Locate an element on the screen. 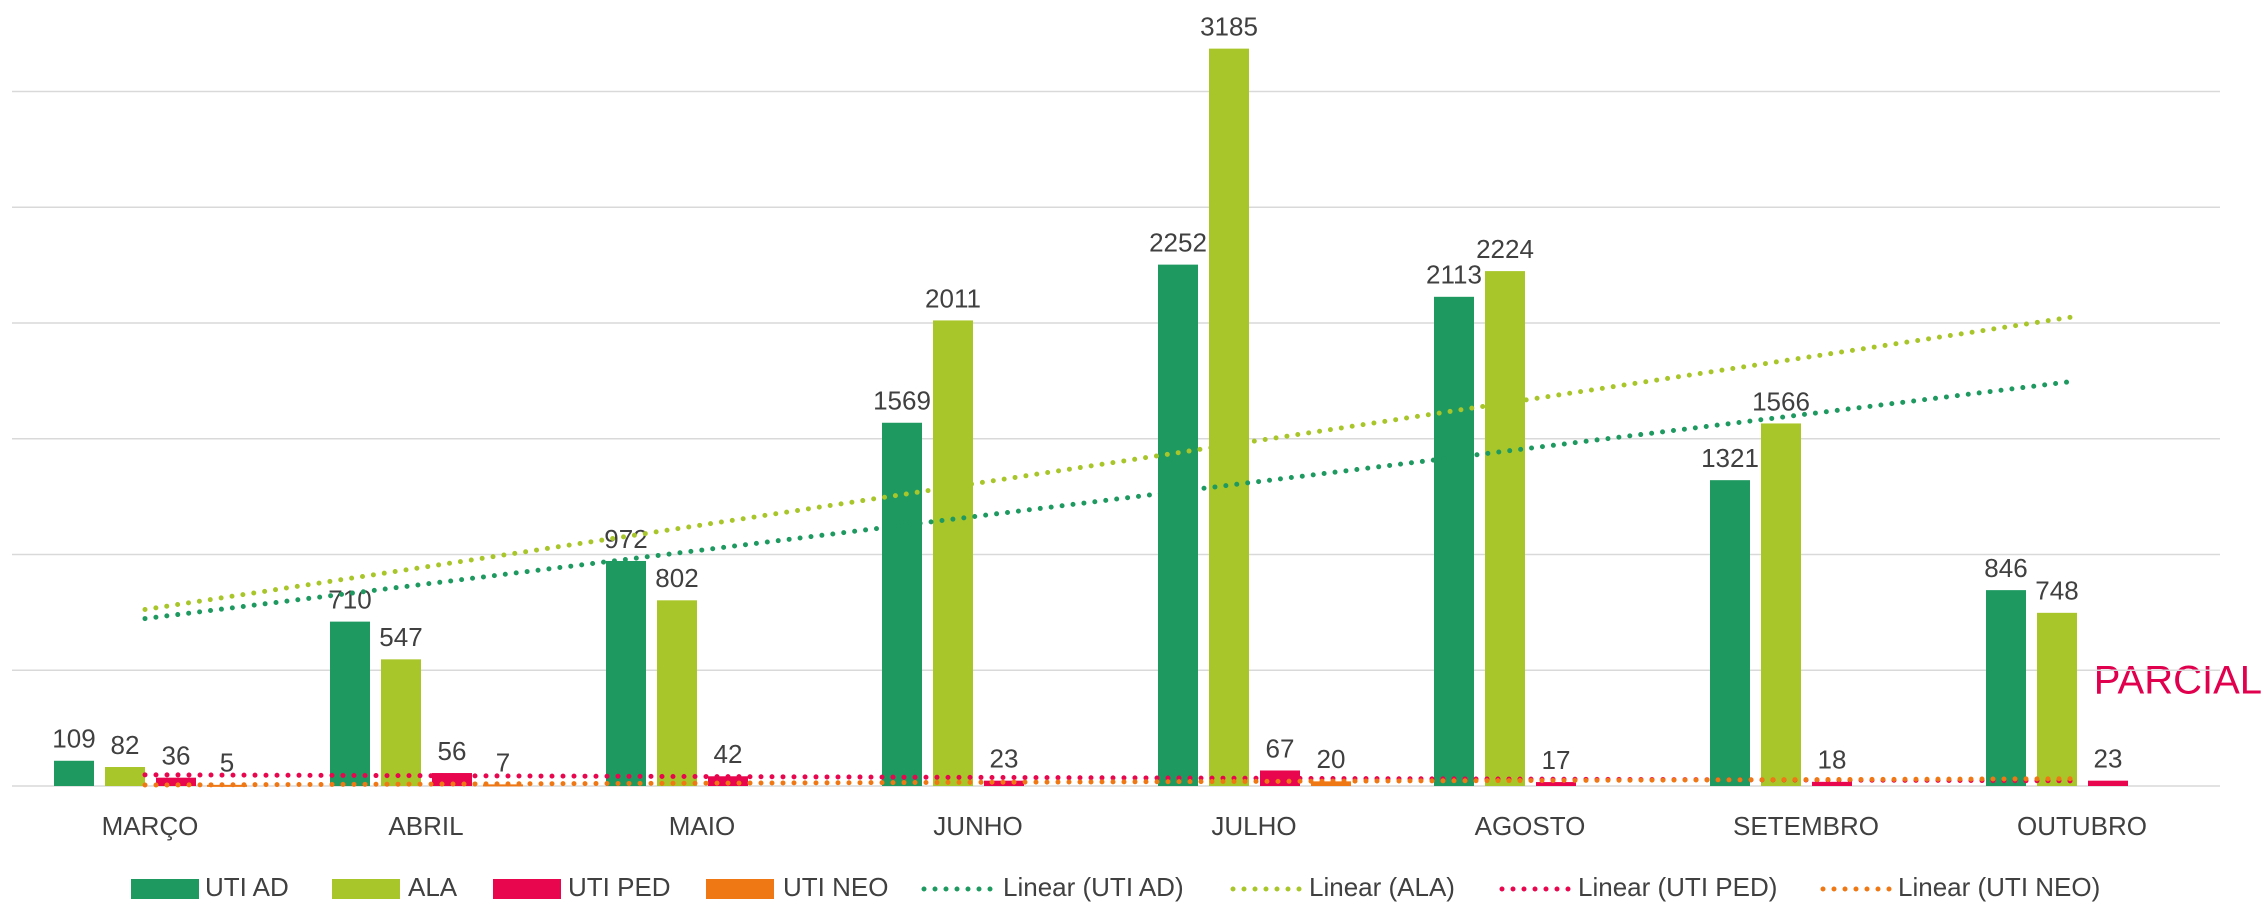 The image size is (2264, 912). data-label: 547 is located at coordinates (400, 637).